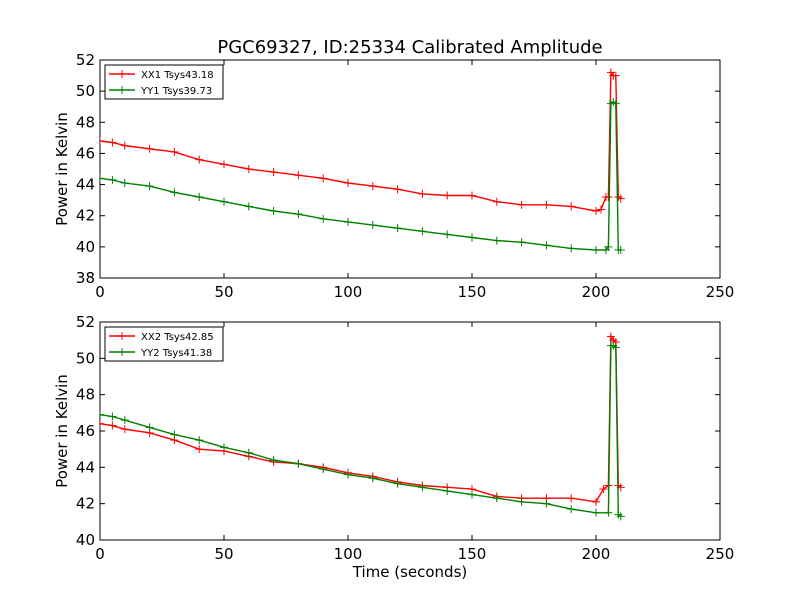 Image resolution: width=800 pixels, height=600 pixels. What do you see at coordinates (85, 395) in the screenshot?
I see `y-tick-label: 48` at bounding box center [85, 395].